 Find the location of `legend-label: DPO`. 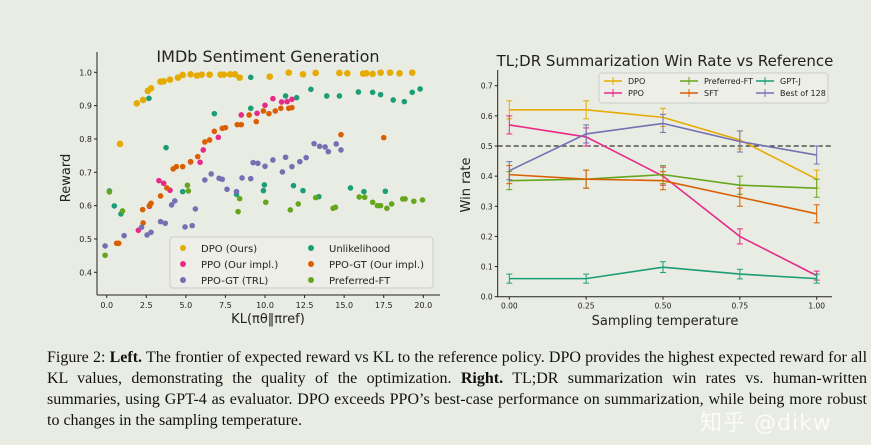

legend-label: DPO is located at coordinates (636, 81).